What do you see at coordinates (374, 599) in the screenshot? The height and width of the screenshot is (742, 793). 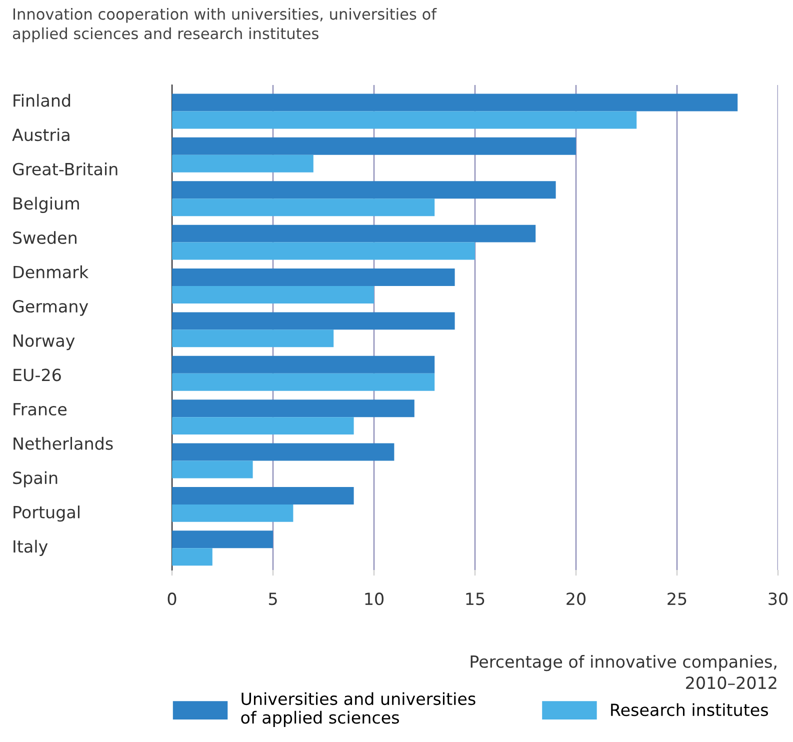 I see `x-tick-label: 10` at bounding box center [374, 599].